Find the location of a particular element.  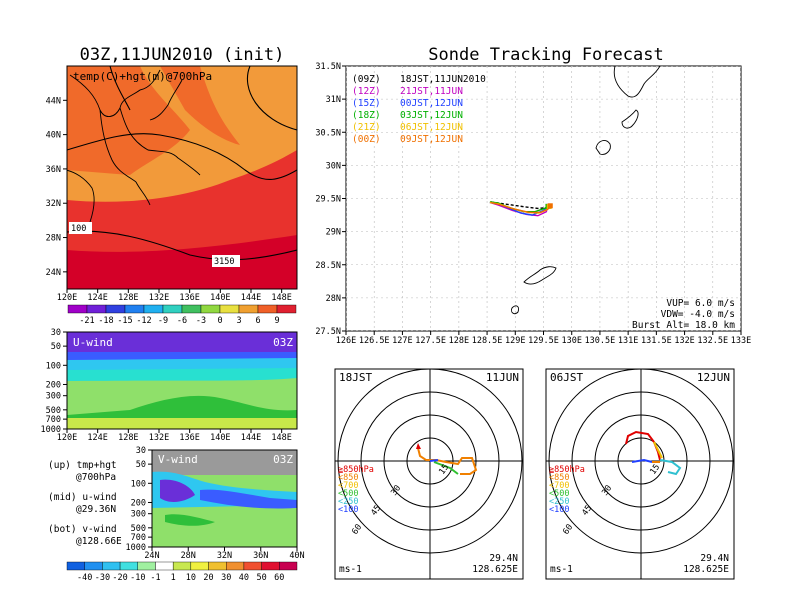

track-series-marker is located at coordinates (550, 206).